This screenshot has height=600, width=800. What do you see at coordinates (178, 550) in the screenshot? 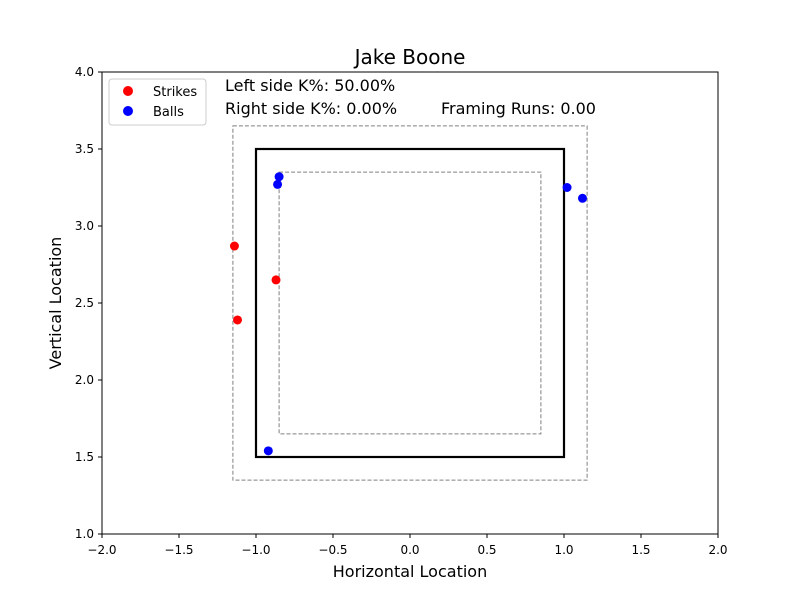
I see `x-tick-label: −1.5` at bounding box center [178, 550].